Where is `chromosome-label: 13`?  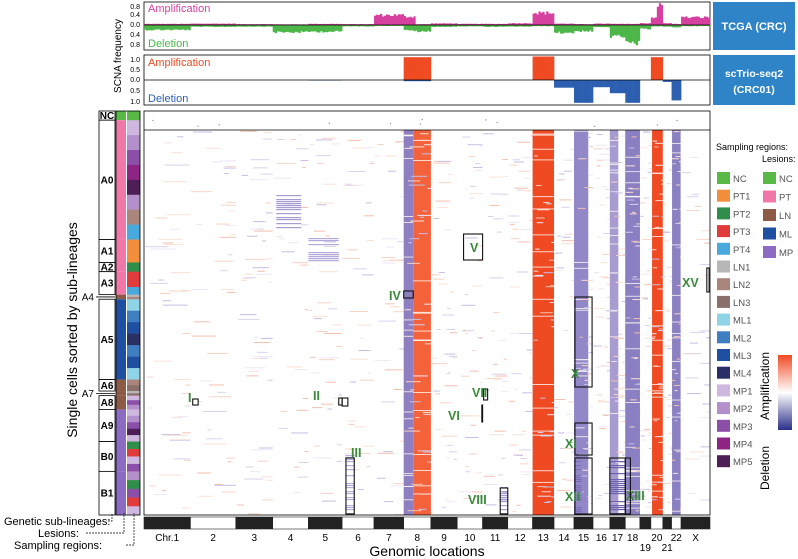
chromosome-label: 13 is located at coordinates (544, 538).